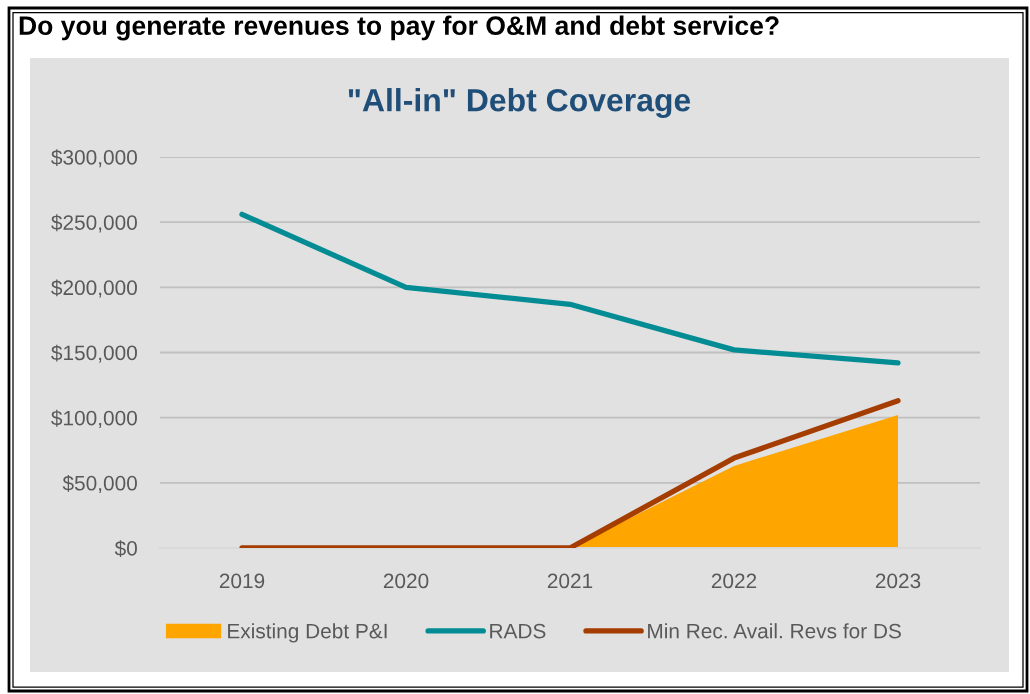 This screenshot has height=694, width=1030. Describe the element at coordinates (898, 581) in the screenshot. I see `x-tick-label: 2023` at that location.